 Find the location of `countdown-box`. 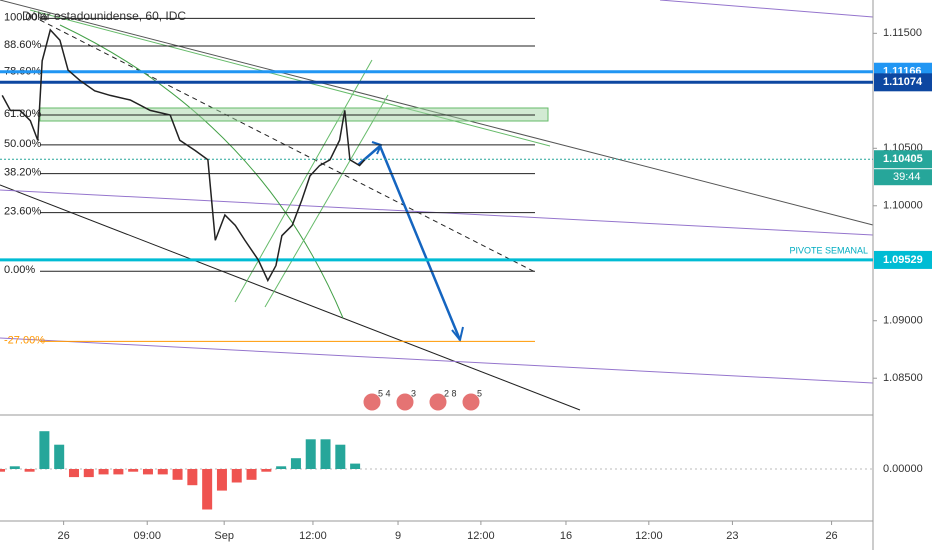

countdown-box is located at coordinates (903, 177).